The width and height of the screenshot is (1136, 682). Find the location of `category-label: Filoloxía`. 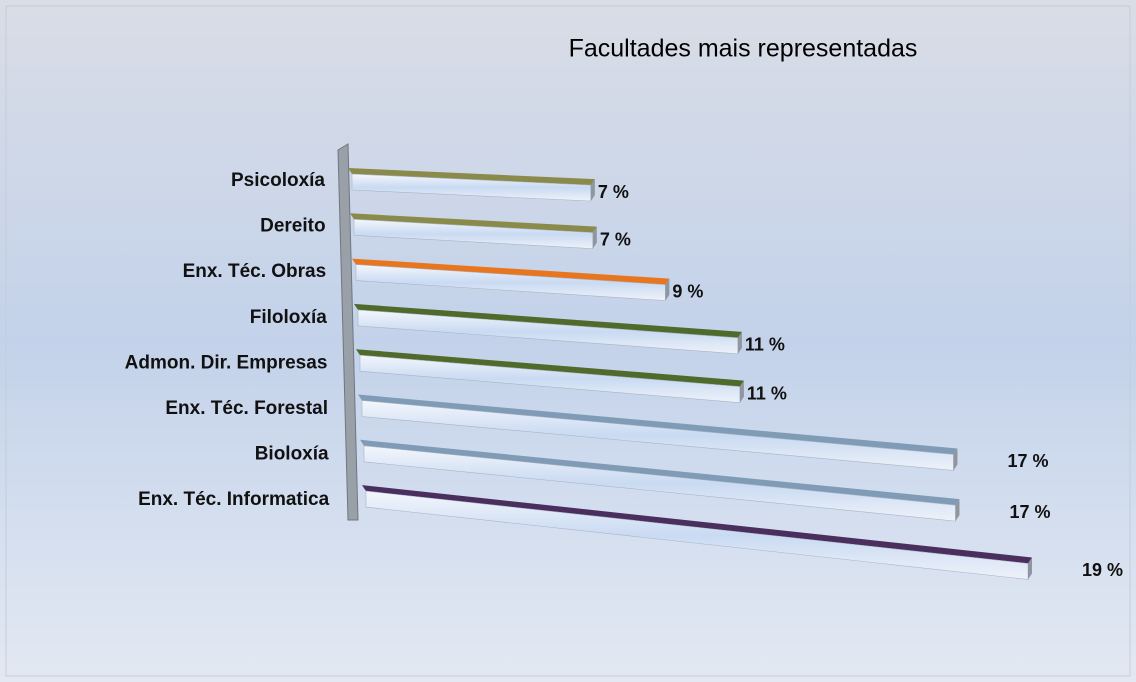

category-label: Filoloxía is located at coordinates (289, 317).